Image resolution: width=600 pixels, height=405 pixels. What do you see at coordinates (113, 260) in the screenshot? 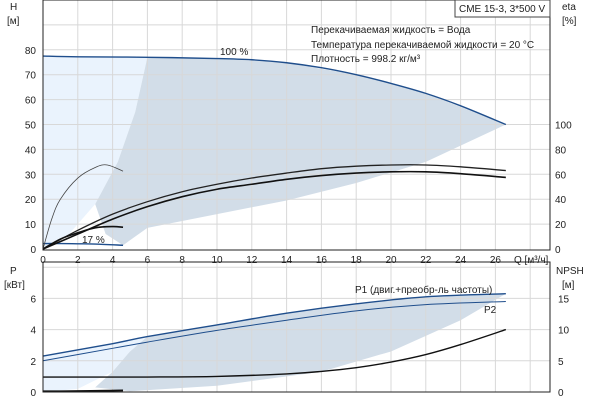
I see `x-tick-label: 4` at bounding box center [113, 260].